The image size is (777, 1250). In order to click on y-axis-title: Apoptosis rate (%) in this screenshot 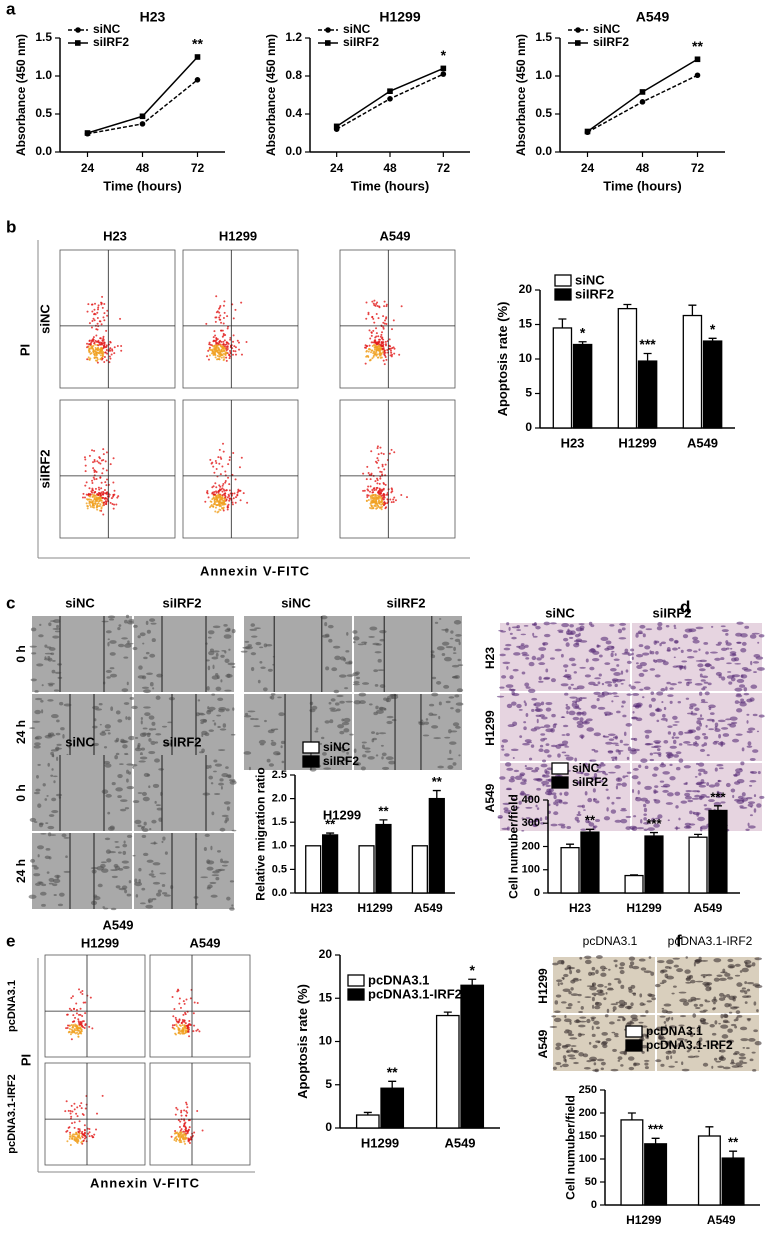, I will do `click(502, 359)`.